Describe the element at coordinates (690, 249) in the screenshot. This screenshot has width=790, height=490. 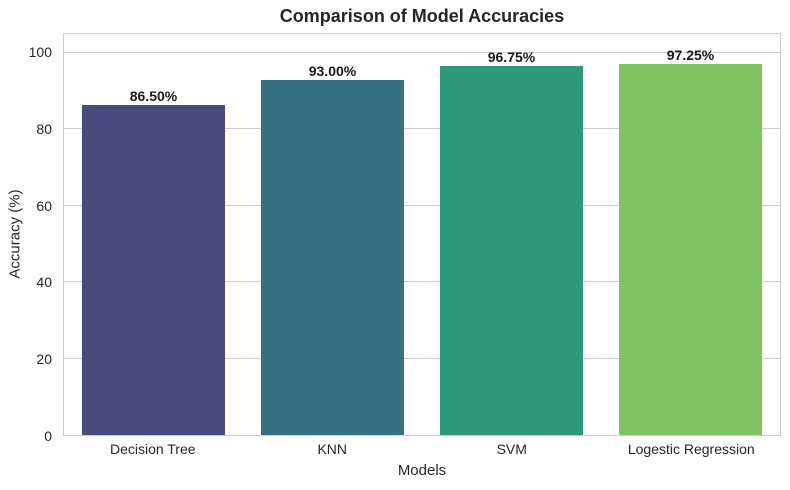
I see `bar-logestic-regression` at that location.